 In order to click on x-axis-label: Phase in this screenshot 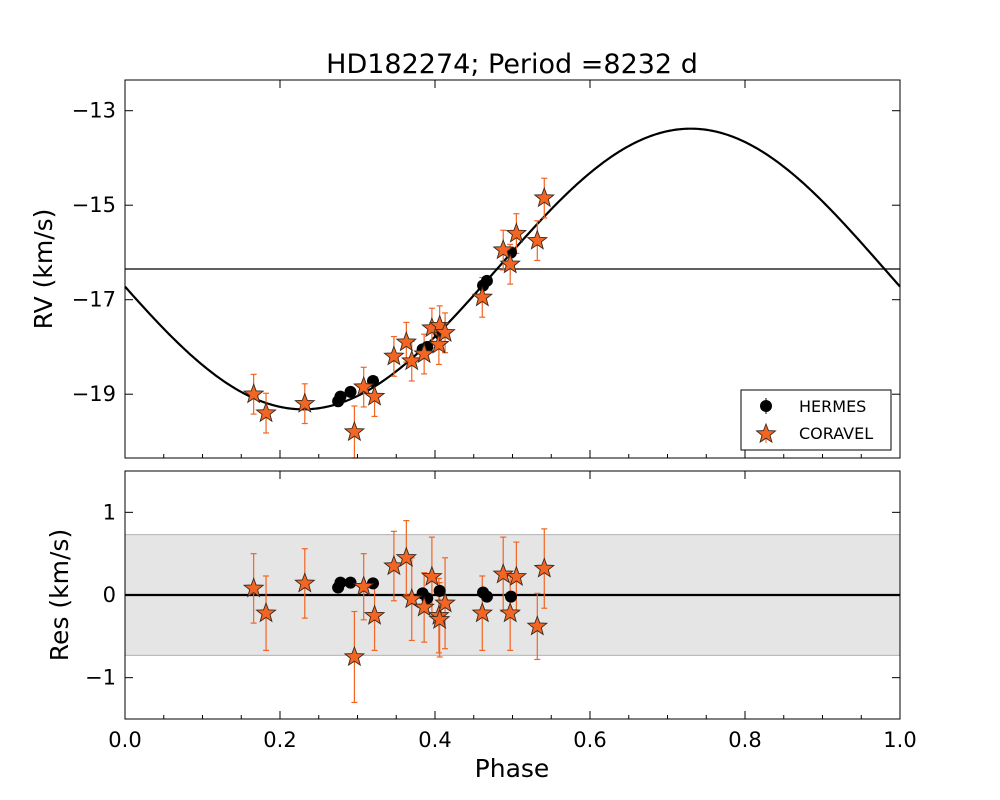, I will do `click(512, 768)`.